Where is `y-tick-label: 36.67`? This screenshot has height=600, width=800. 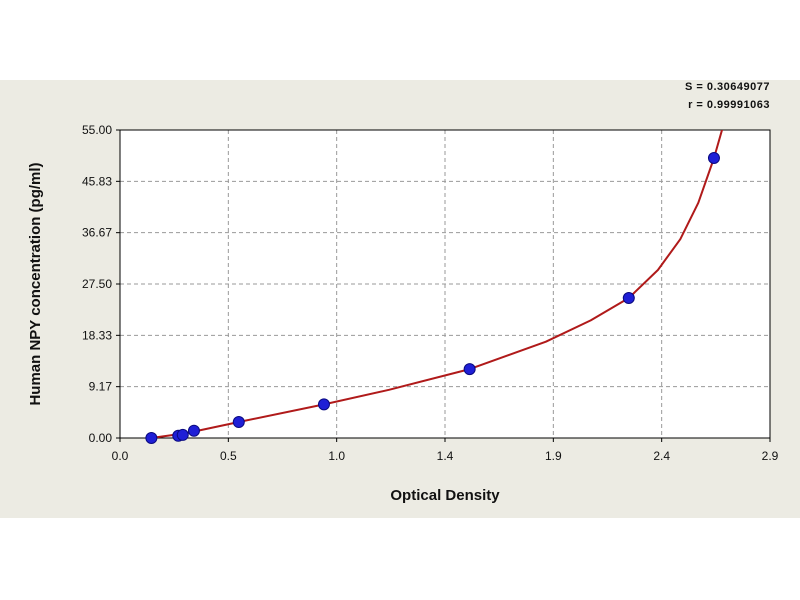 y-tick-label: 36.67 is located at coordinates (97, 233).